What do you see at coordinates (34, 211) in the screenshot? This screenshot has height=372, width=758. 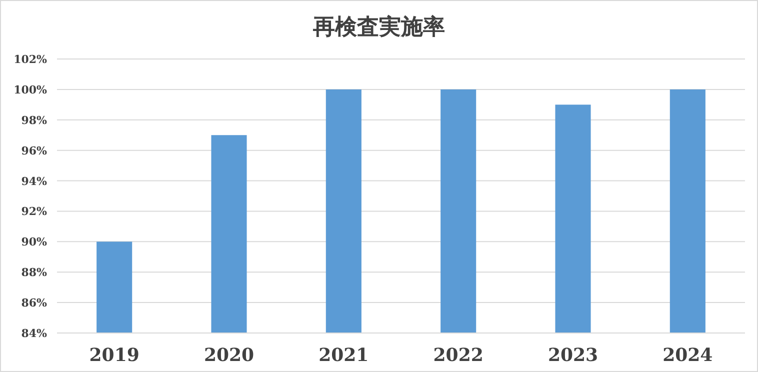 I see `y-tick-label: 92%` at bounding box center [34, 211].